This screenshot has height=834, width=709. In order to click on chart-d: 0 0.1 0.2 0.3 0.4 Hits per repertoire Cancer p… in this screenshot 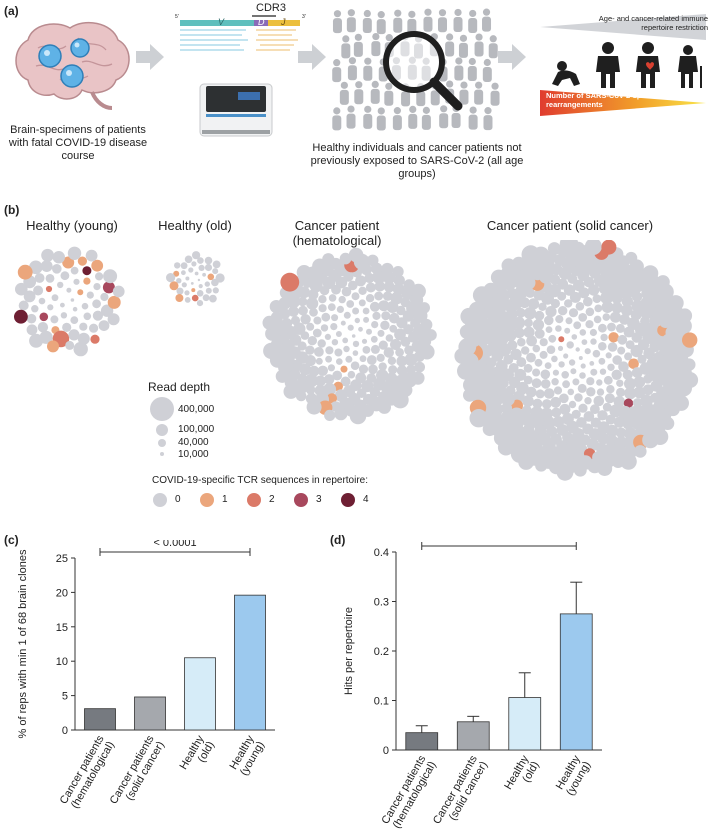, I will do `click(472, 685)`.